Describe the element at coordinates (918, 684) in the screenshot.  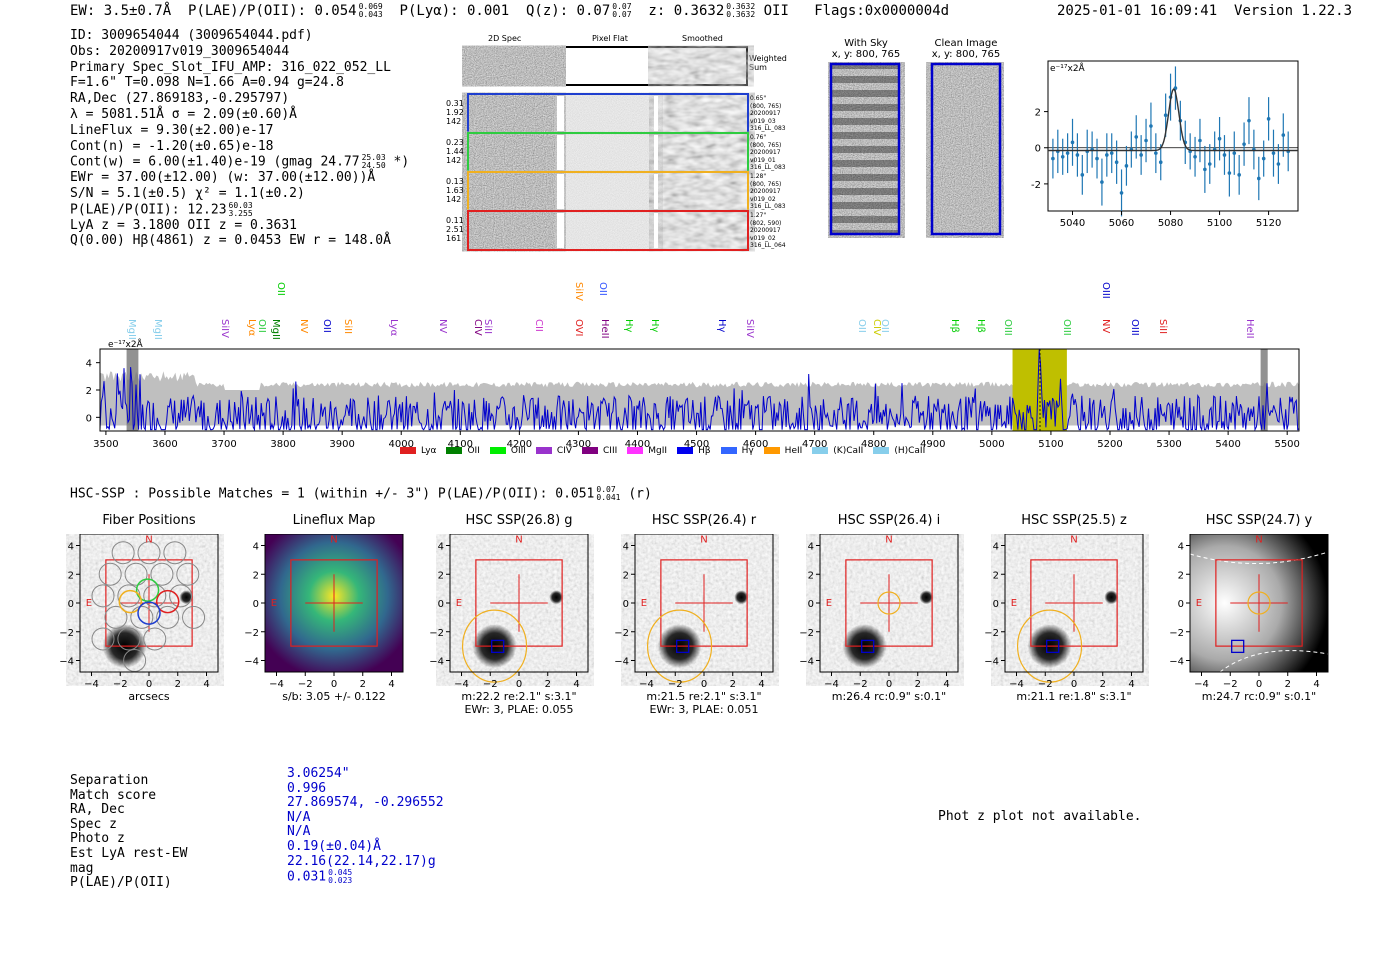
I see `panel-xtick-label: 2` at that location.